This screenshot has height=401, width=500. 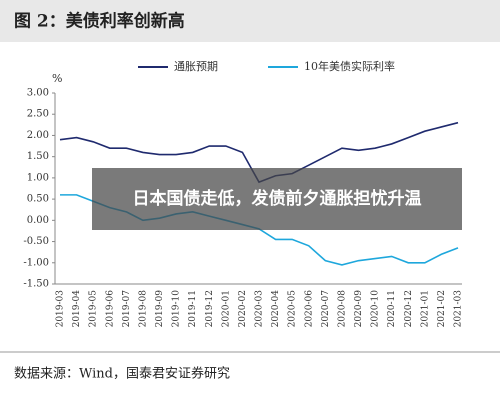 What do you see at coordinates (38, 114) in the screenshot?
I see `y-tick-label: 2.50` at bounding box center [38, 114].